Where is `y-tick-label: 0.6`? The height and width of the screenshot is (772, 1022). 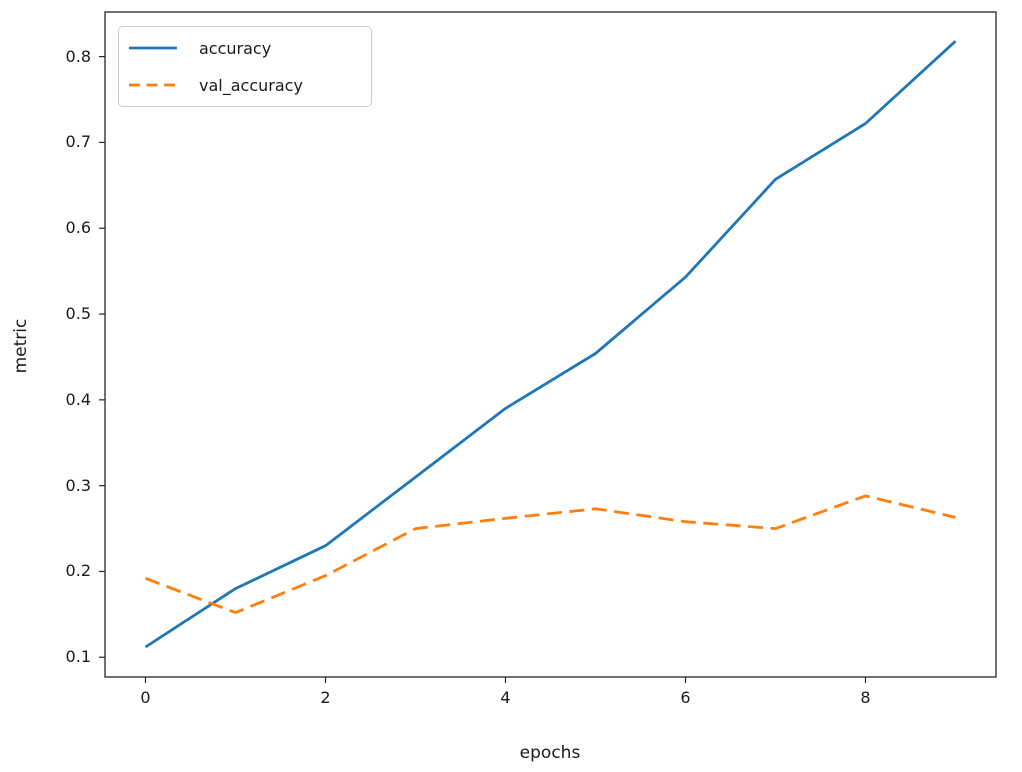
y-tick-label: 0.6 is located at coordinates (78, 228).